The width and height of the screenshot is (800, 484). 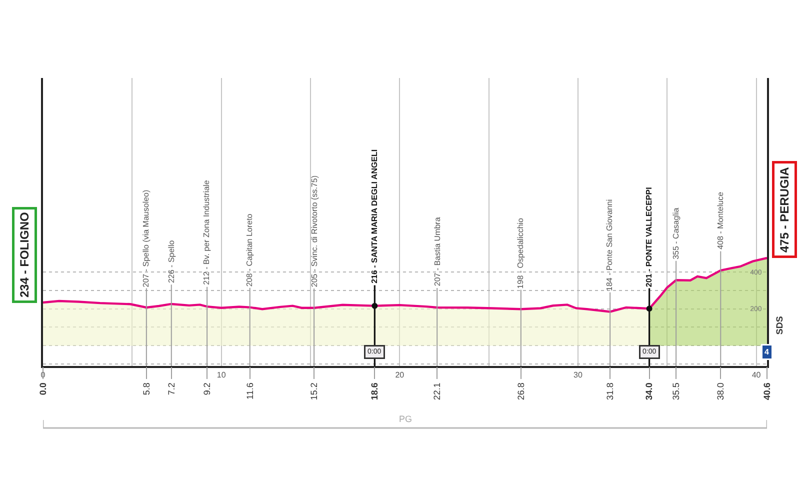 I want to click on annotation: 4, so click(x=767, y=352).